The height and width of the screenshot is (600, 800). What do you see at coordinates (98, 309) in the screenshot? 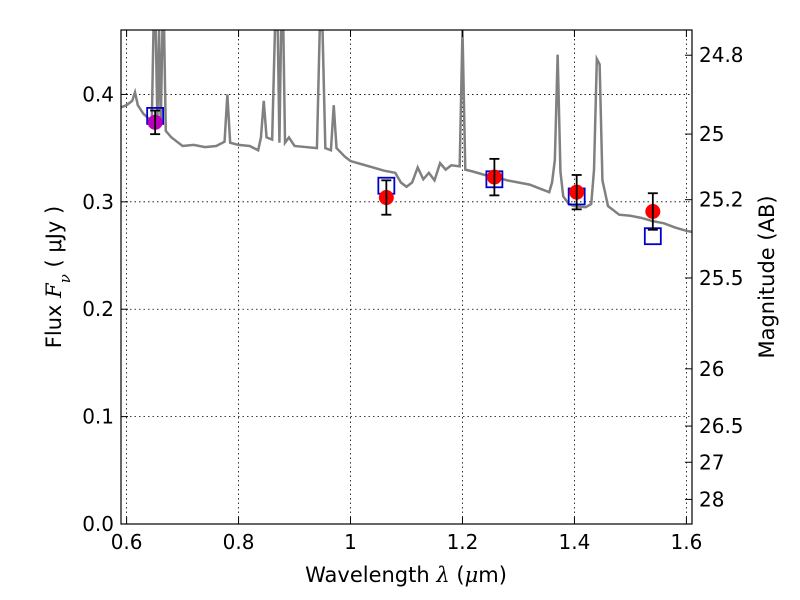
I see `y-tick-label: 0.2` at bounding box center [98, 309].